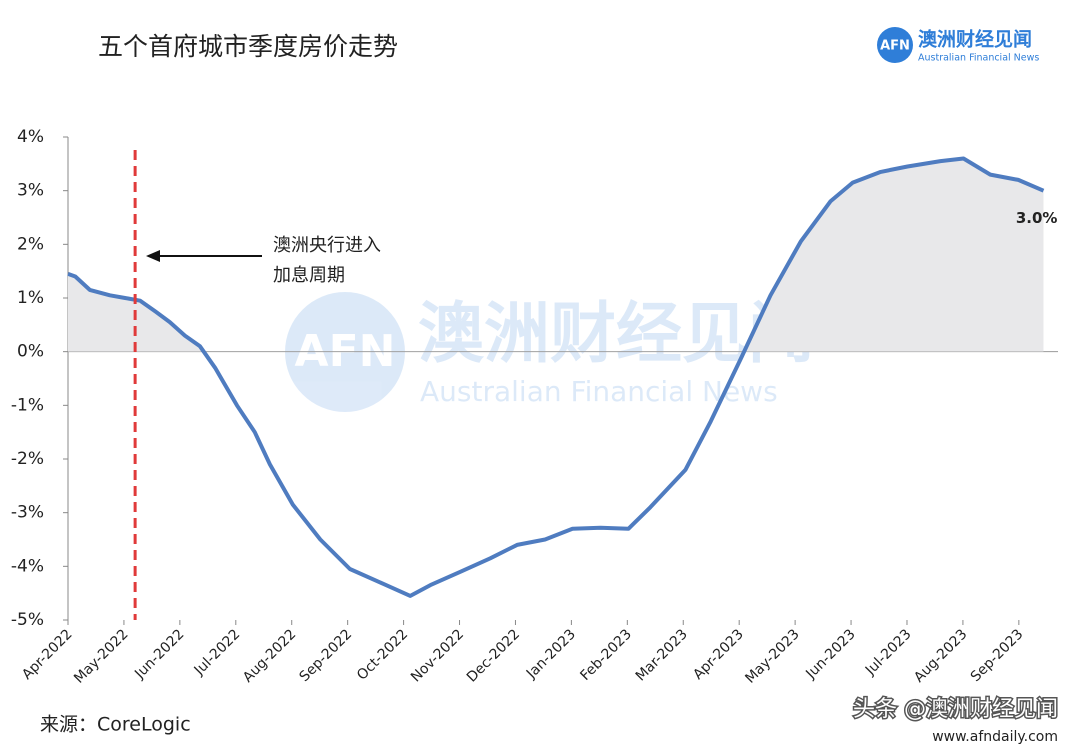 This screenshot has height=744, width=1080. I want to click on y-tick-label: -4%, so click(27, 566).